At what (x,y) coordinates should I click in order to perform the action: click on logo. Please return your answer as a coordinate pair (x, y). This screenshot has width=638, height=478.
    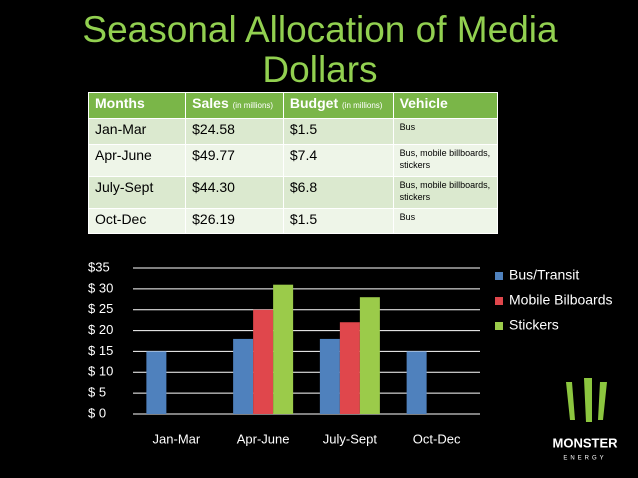
    Looking at the image, I should click on (586, 400).